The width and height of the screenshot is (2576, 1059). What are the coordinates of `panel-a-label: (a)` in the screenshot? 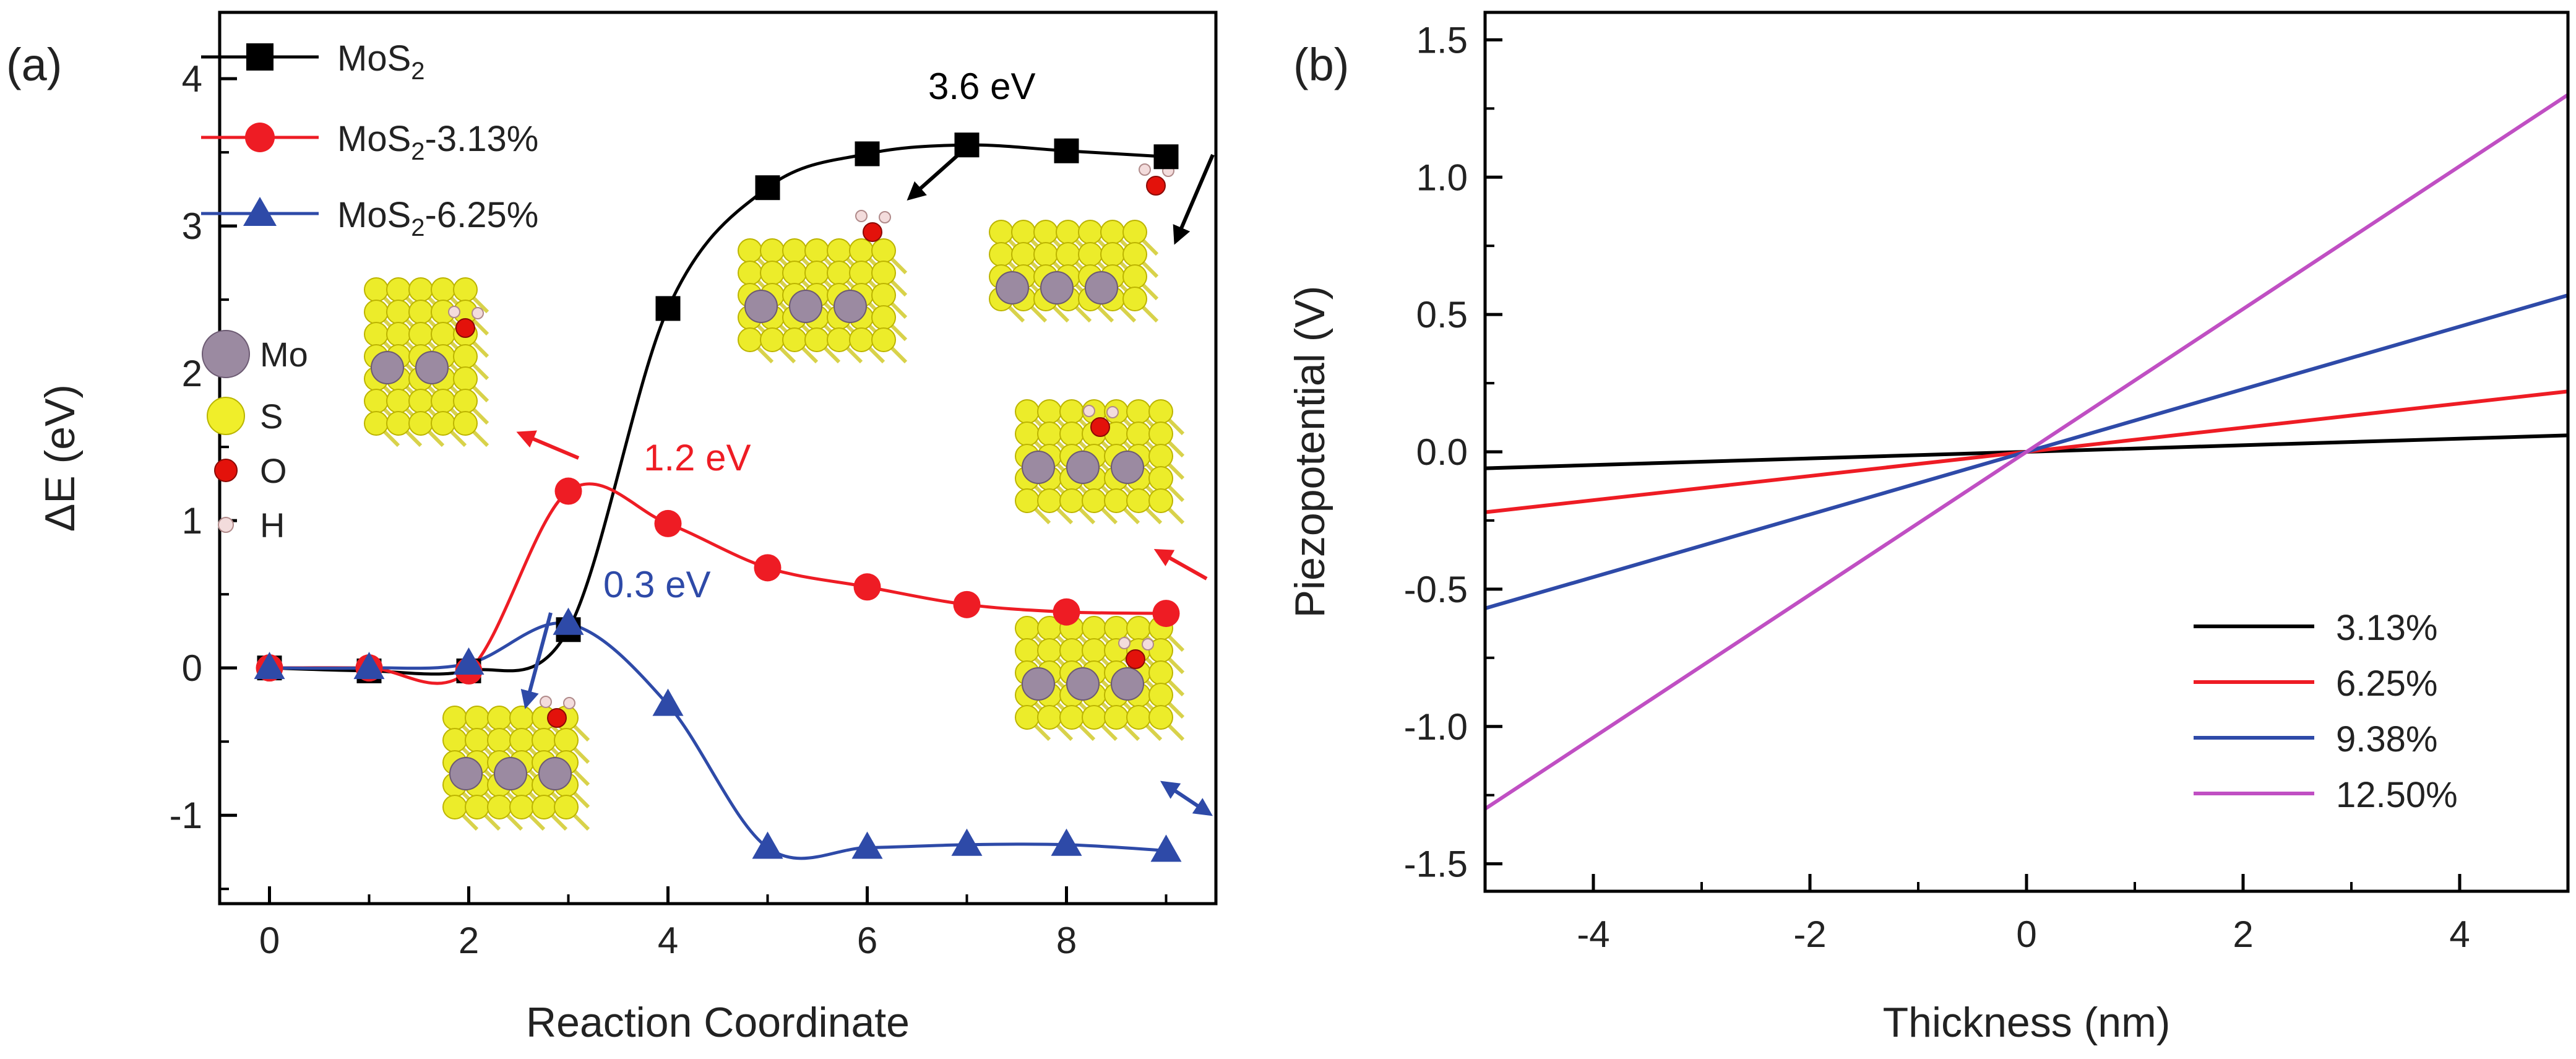 It's located at (34, 64).